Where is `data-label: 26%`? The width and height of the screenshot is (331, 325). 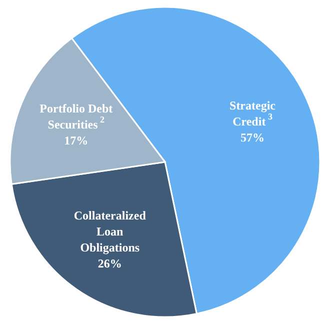
data-label: 26% is located at coordinates (110, 263).